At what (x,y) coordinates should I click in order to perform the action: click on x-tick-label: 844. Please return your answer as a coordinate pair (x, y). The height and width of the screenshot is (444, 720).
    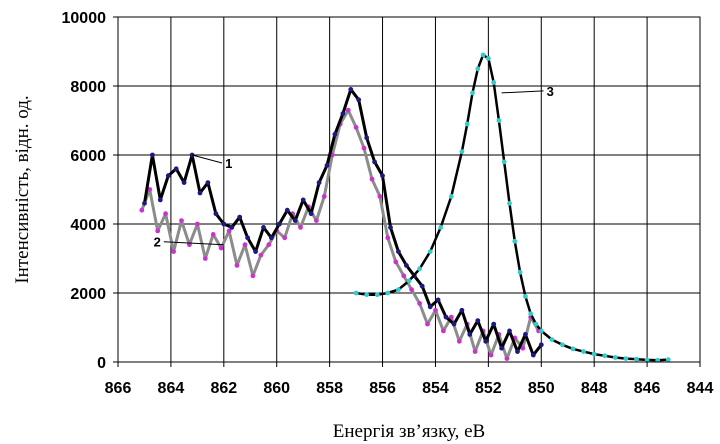
    Looking at the image, I should click on (700, 388).